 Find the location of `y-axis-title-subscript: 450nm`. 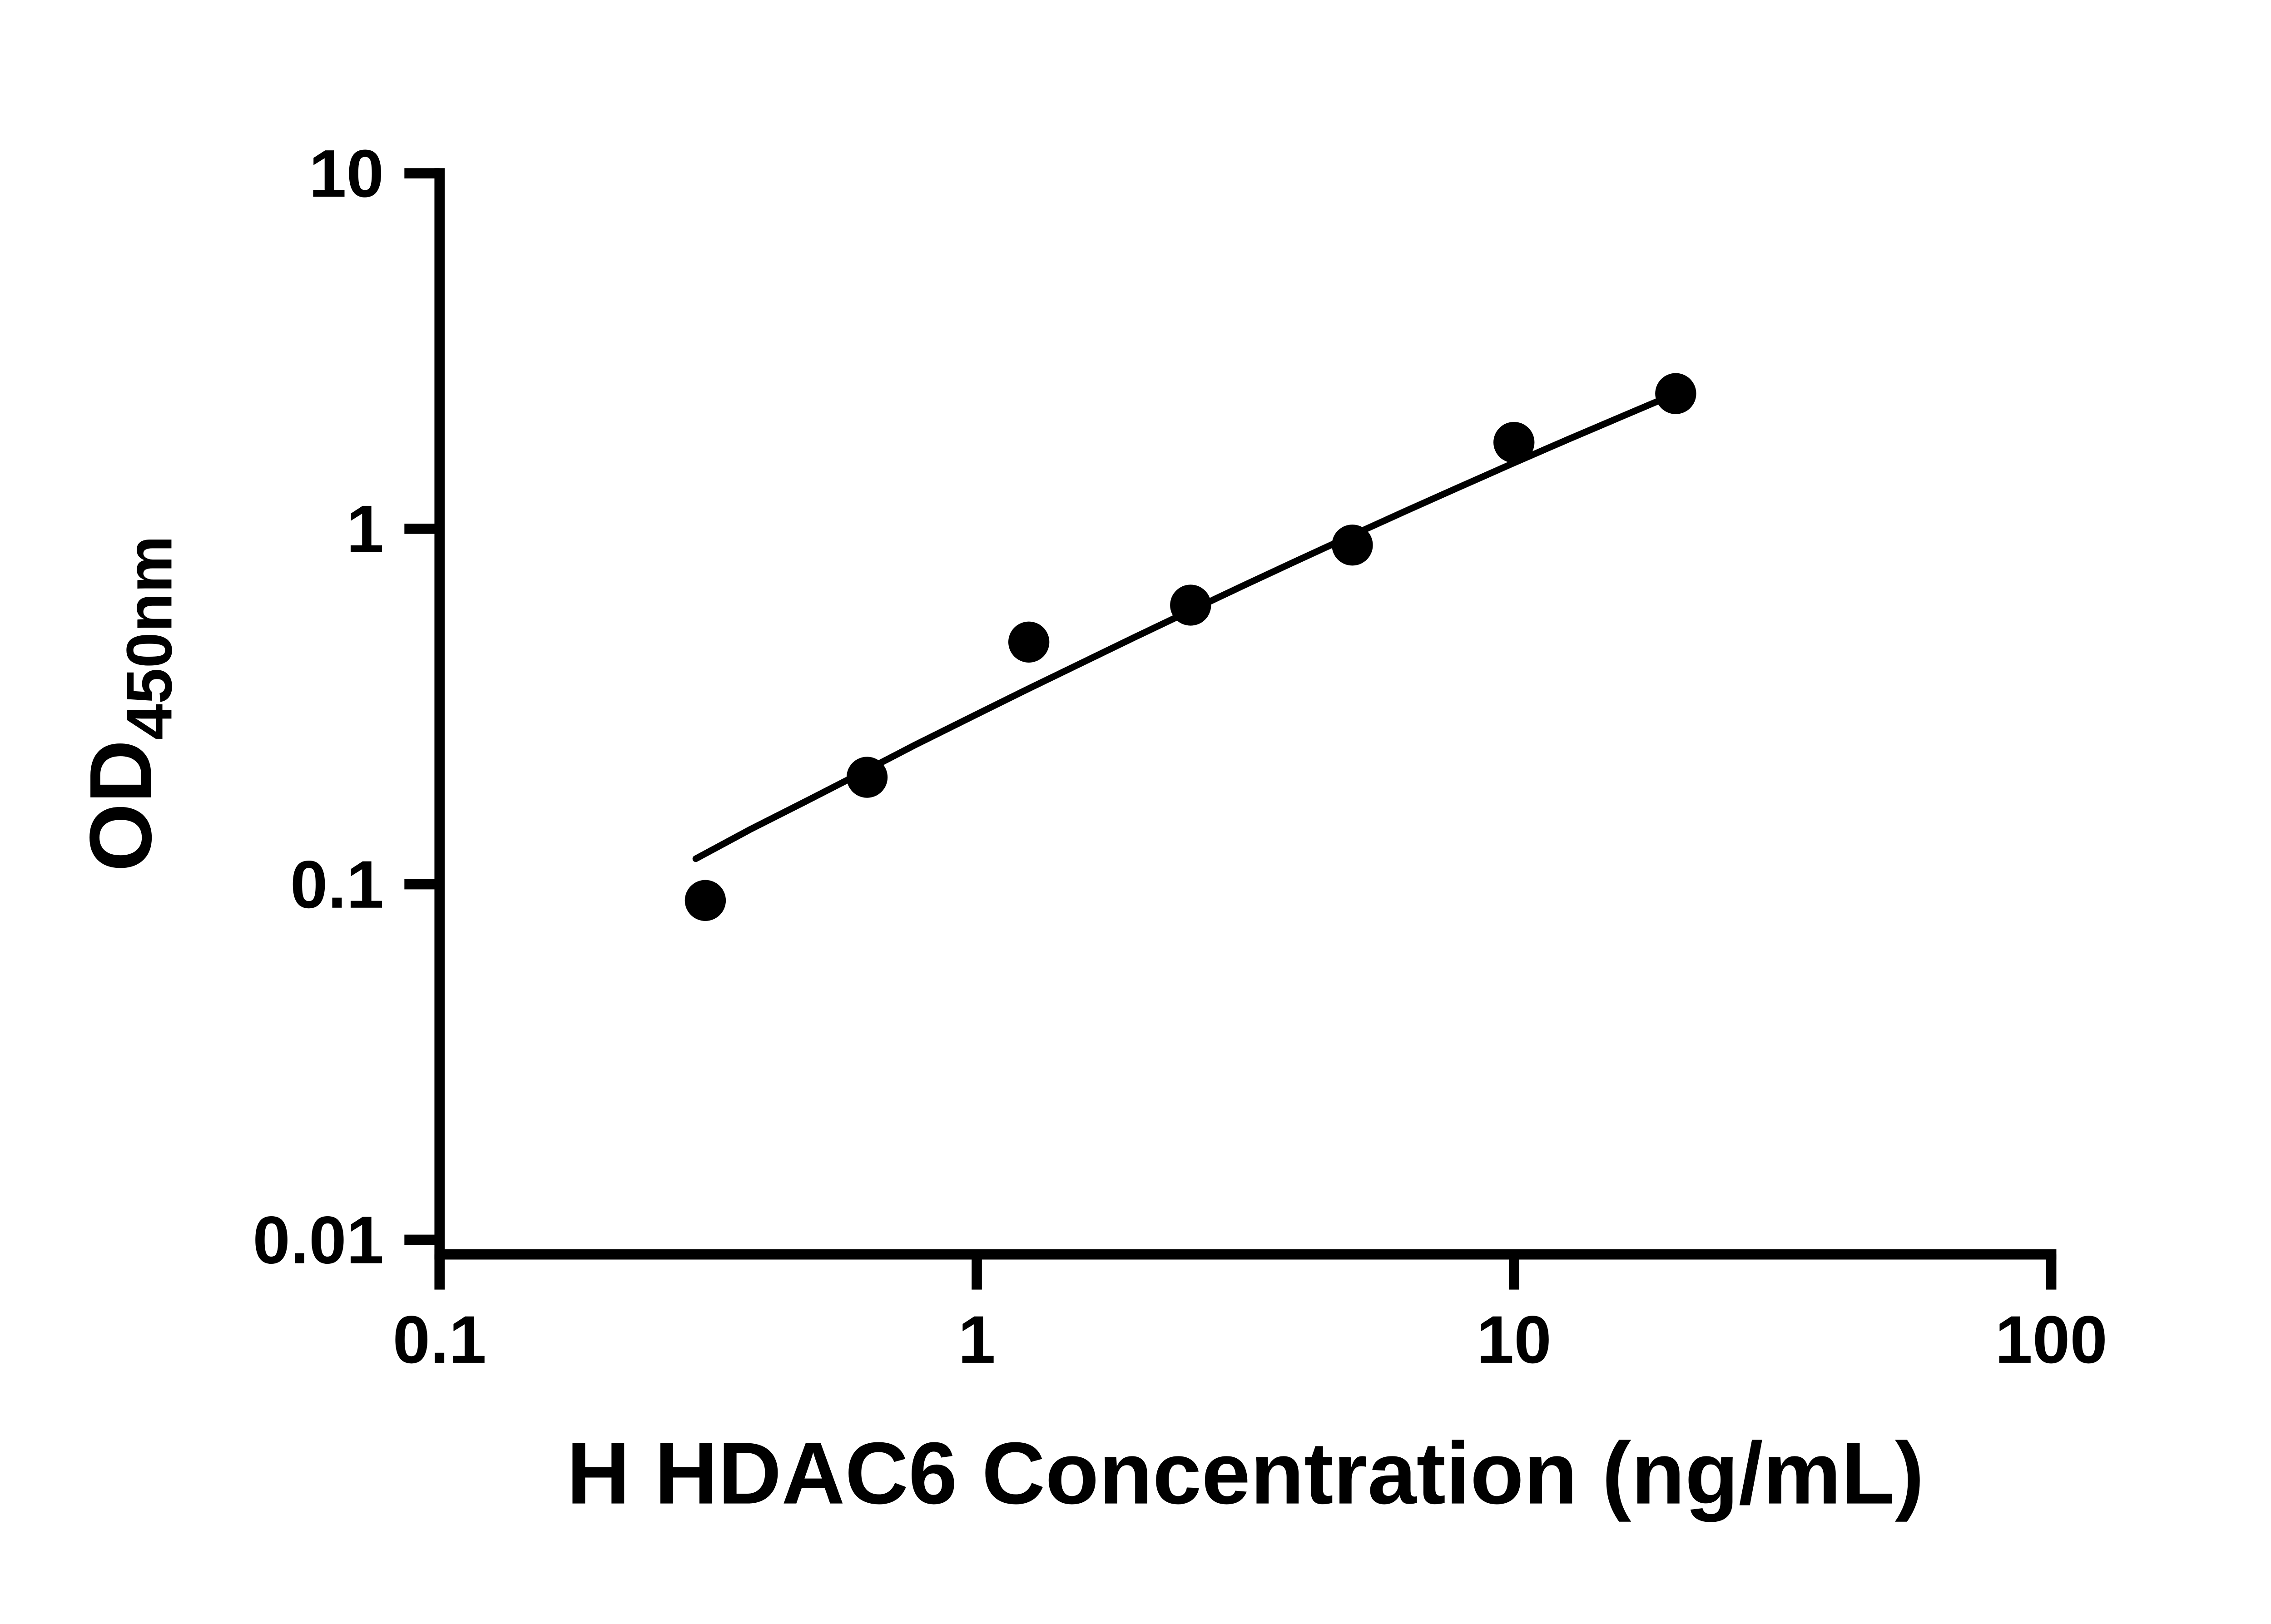

y-axis-title-subscript: 450nm is located at coordinates (149, 637).